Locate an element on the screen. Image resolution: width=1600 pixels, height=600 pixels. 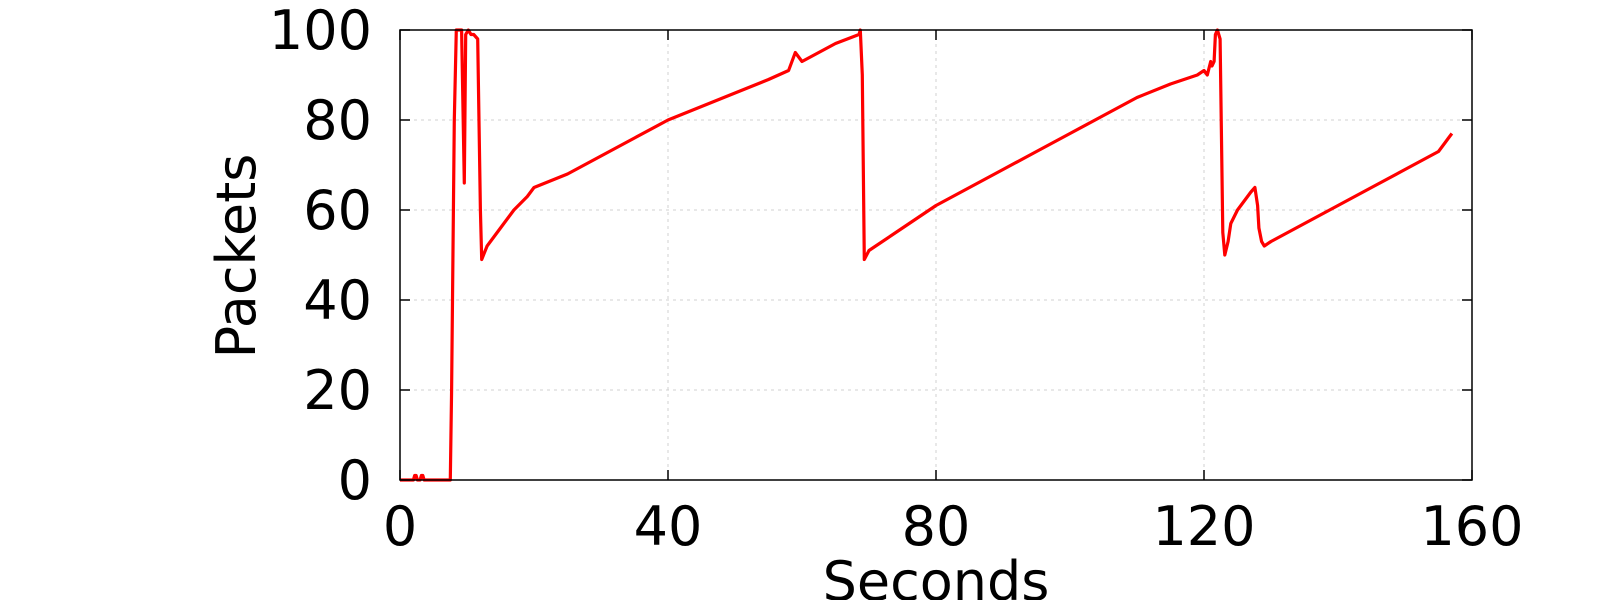
x-tick-label: 160 is located at coordinates (1471, 526).